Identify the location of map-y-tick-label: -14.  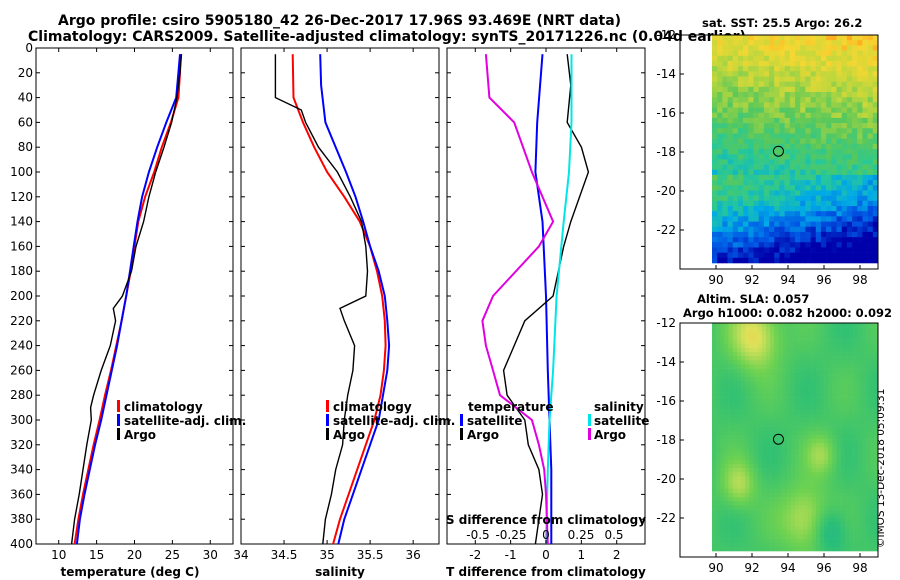
(666, 74).